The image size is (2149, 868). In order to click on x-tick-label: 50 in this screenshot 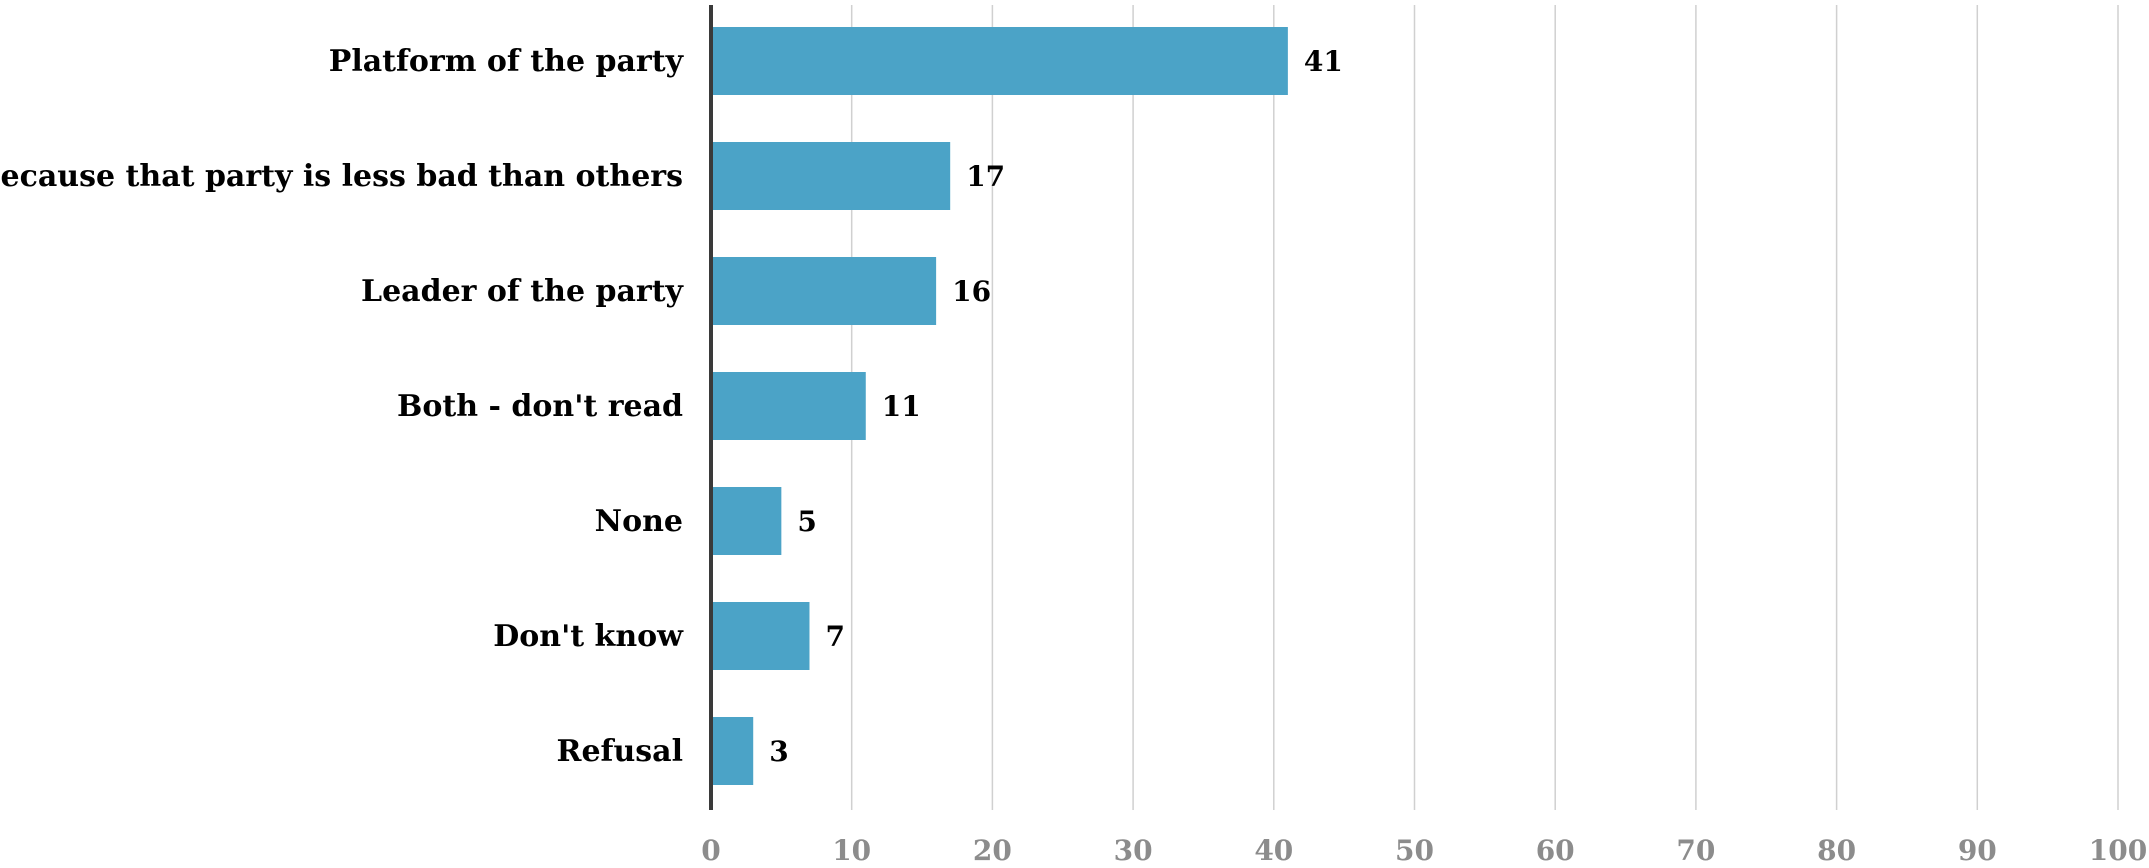, I will do `click(1414, 850)`.